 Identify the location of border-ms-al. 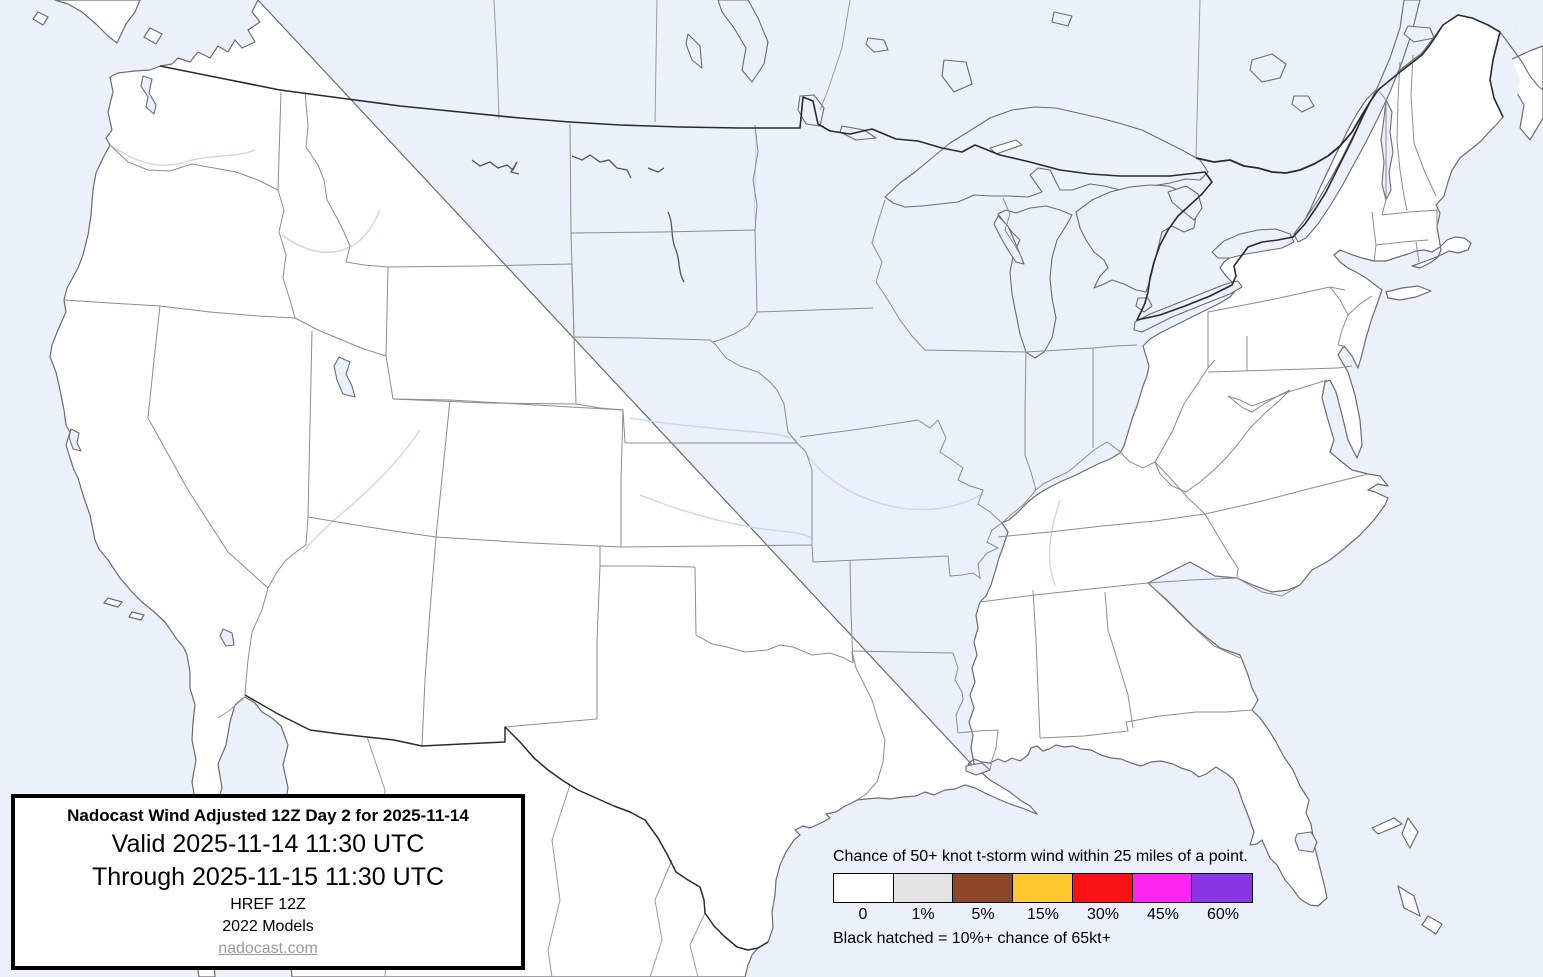
(1036, 664).